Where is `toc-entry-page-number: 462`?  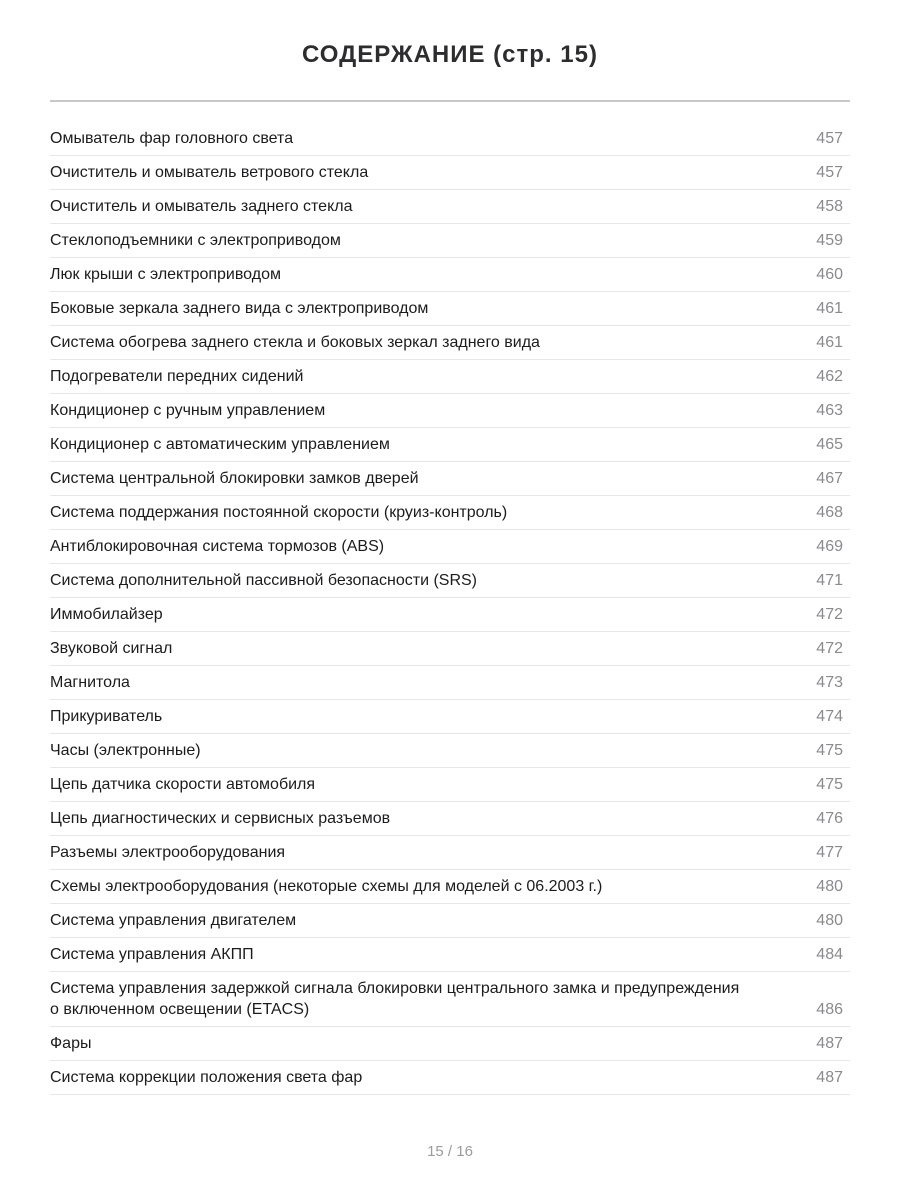
toc-entry-page-number: 462 is located at coordinates (829, 376).